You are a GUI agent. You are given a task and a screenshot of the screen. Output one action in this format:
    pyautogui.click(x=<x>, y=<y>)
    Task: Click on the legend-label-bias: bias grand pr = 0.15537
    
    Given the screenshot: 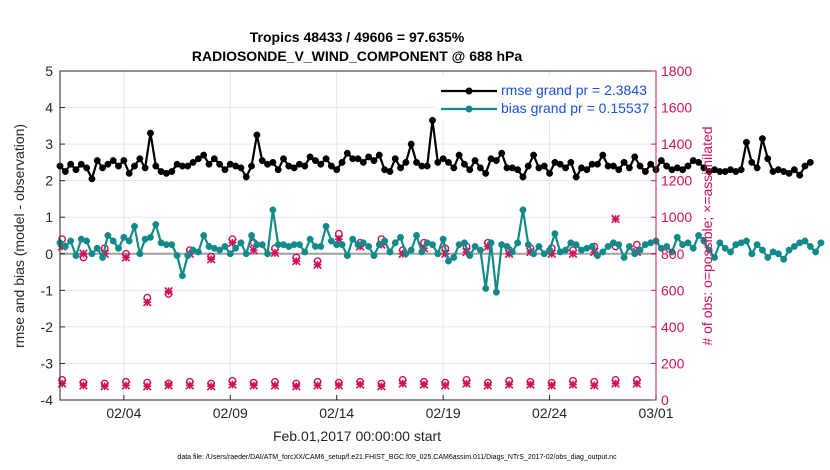 What is the action you would take?
    pyautogui.click(x=575, y=108)
    